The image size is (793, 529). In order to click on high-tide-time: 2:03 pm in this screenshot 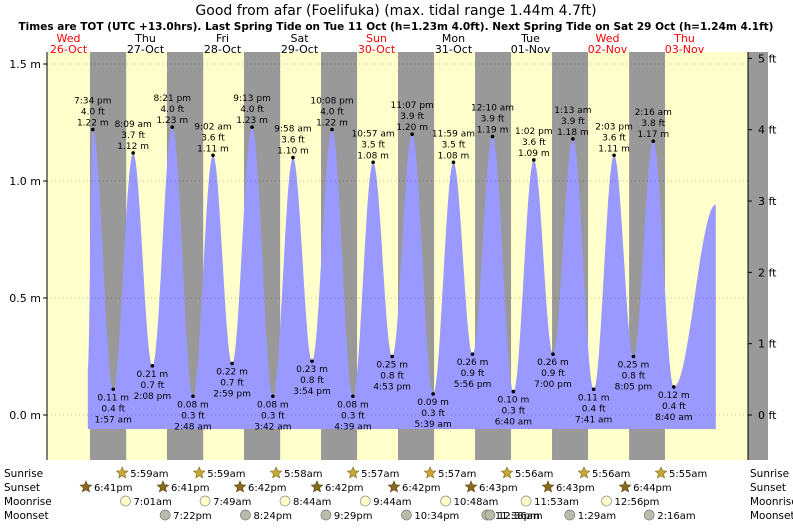, I will do `click(614, 127)`.